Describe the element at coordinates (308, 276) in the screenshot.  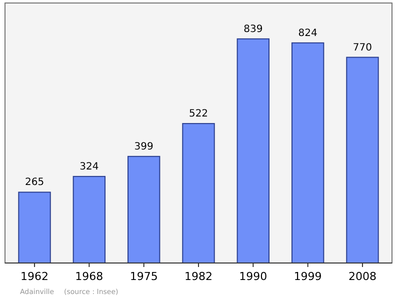
I see `x-tick-label: 1999` at that location.